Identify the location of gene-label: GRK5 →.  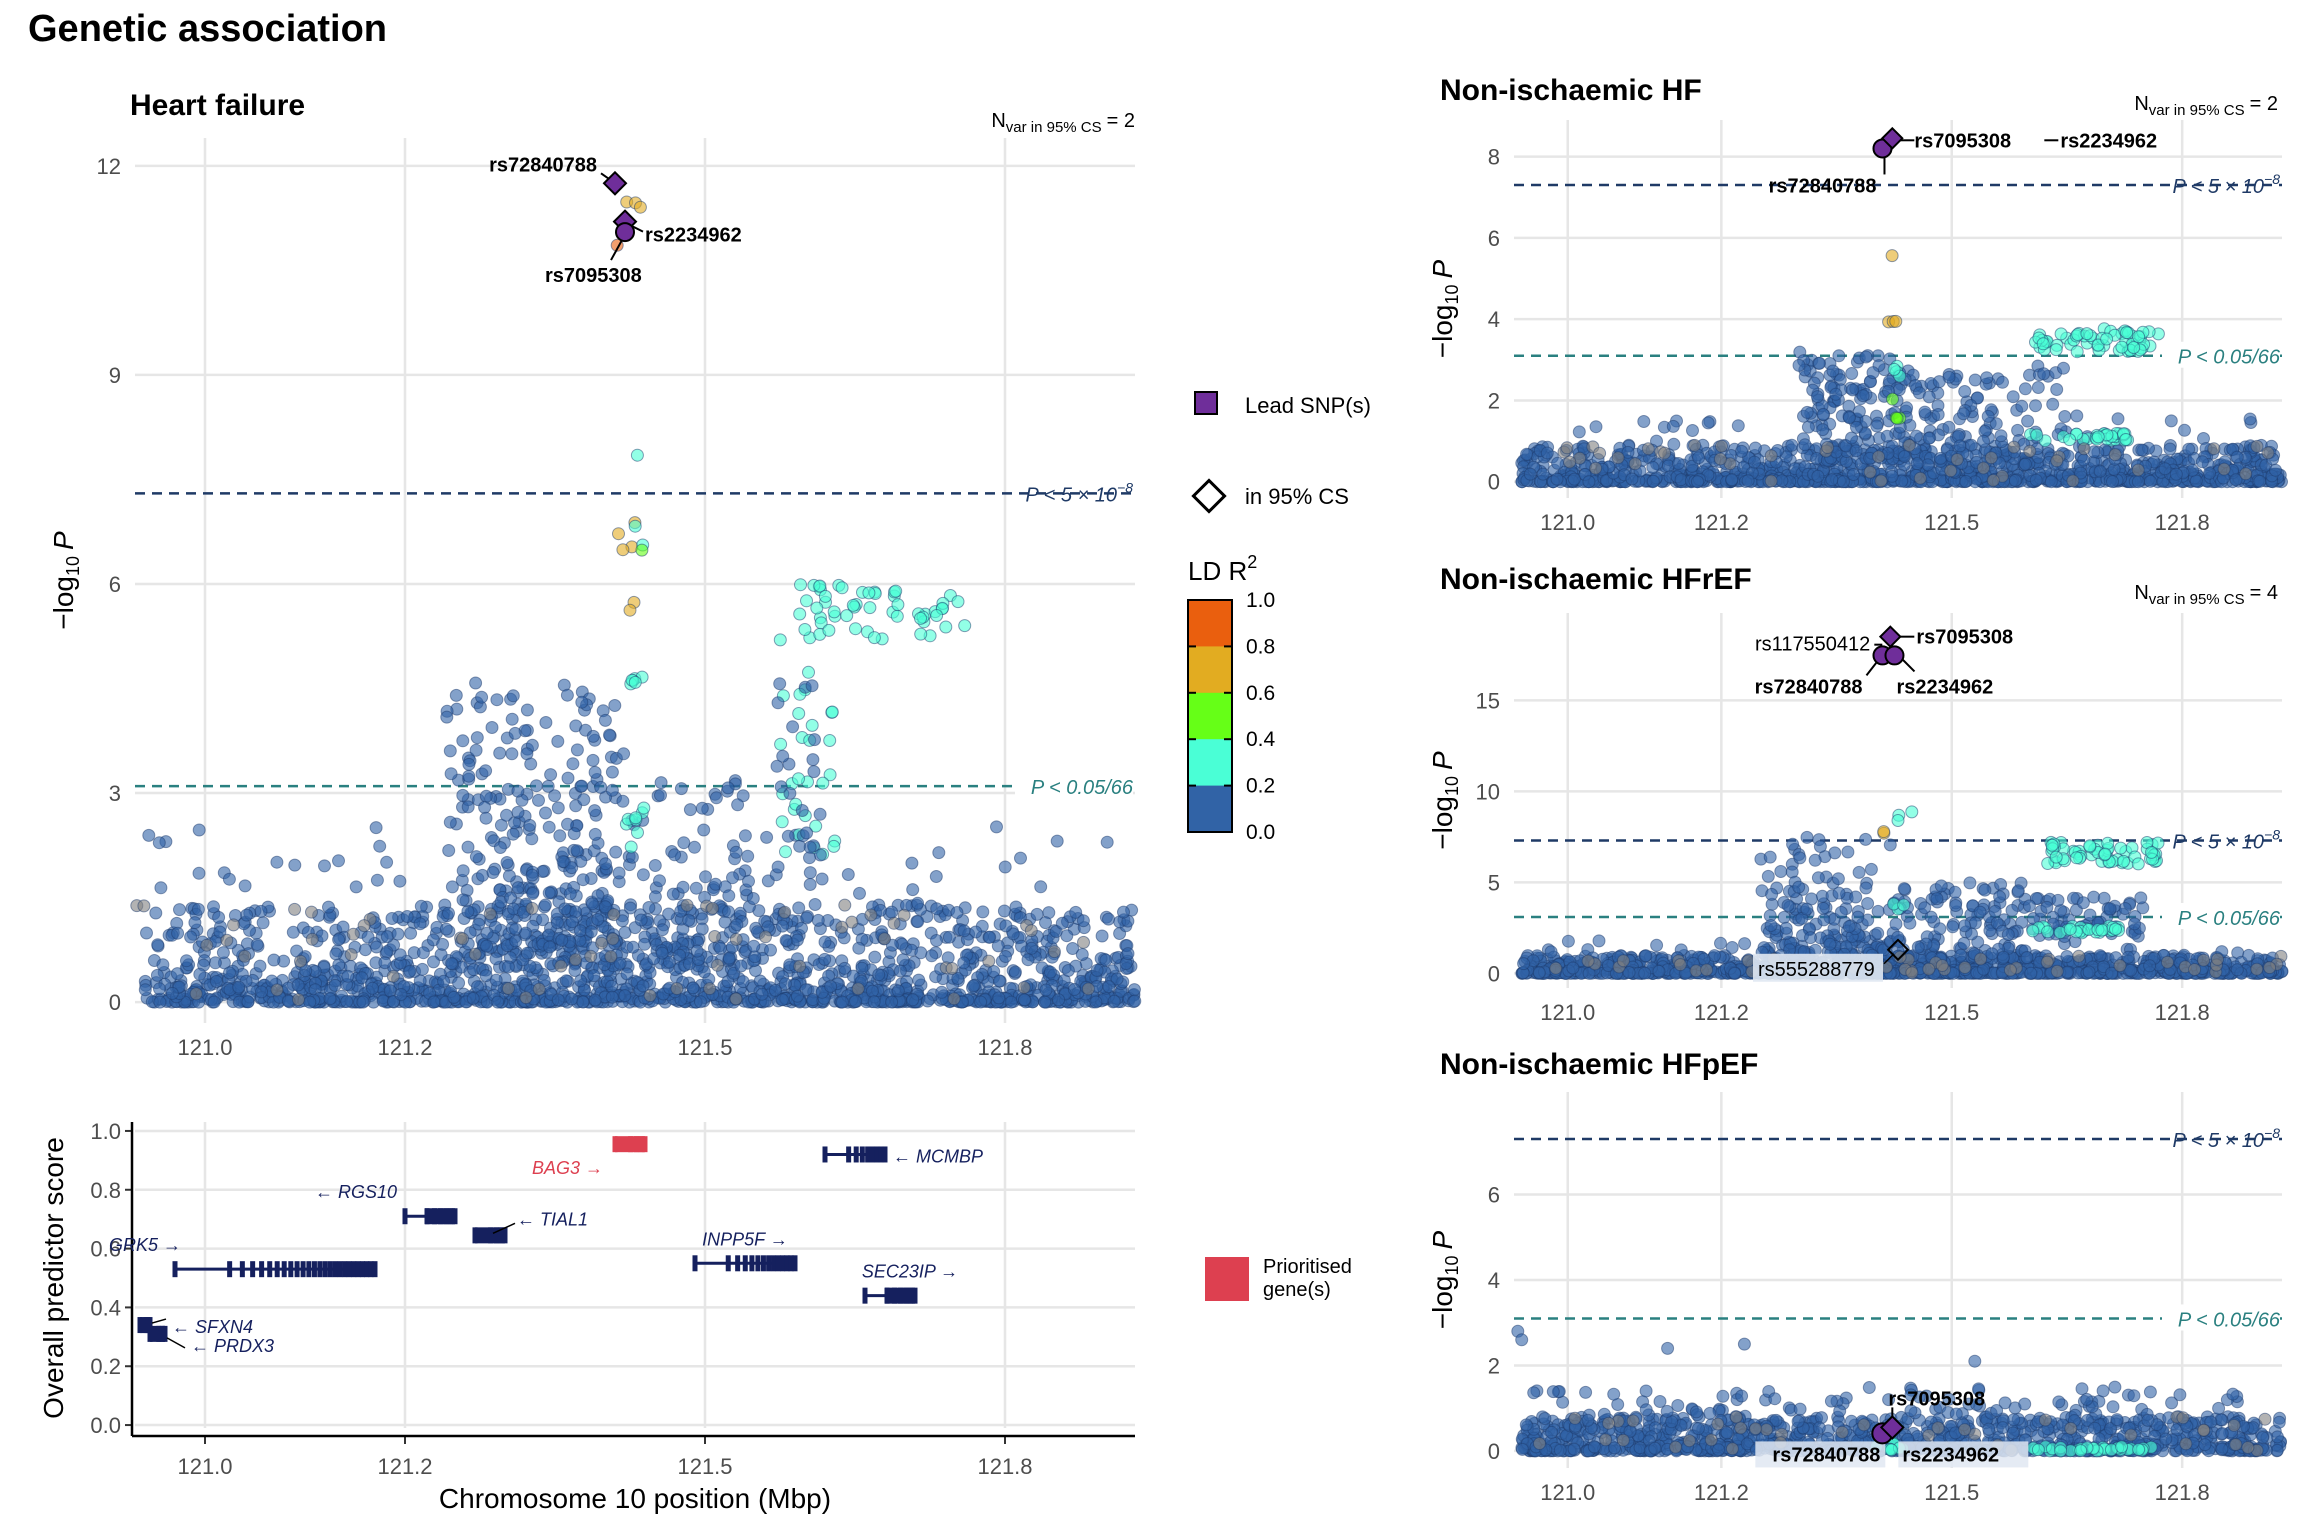
(145, 1245).